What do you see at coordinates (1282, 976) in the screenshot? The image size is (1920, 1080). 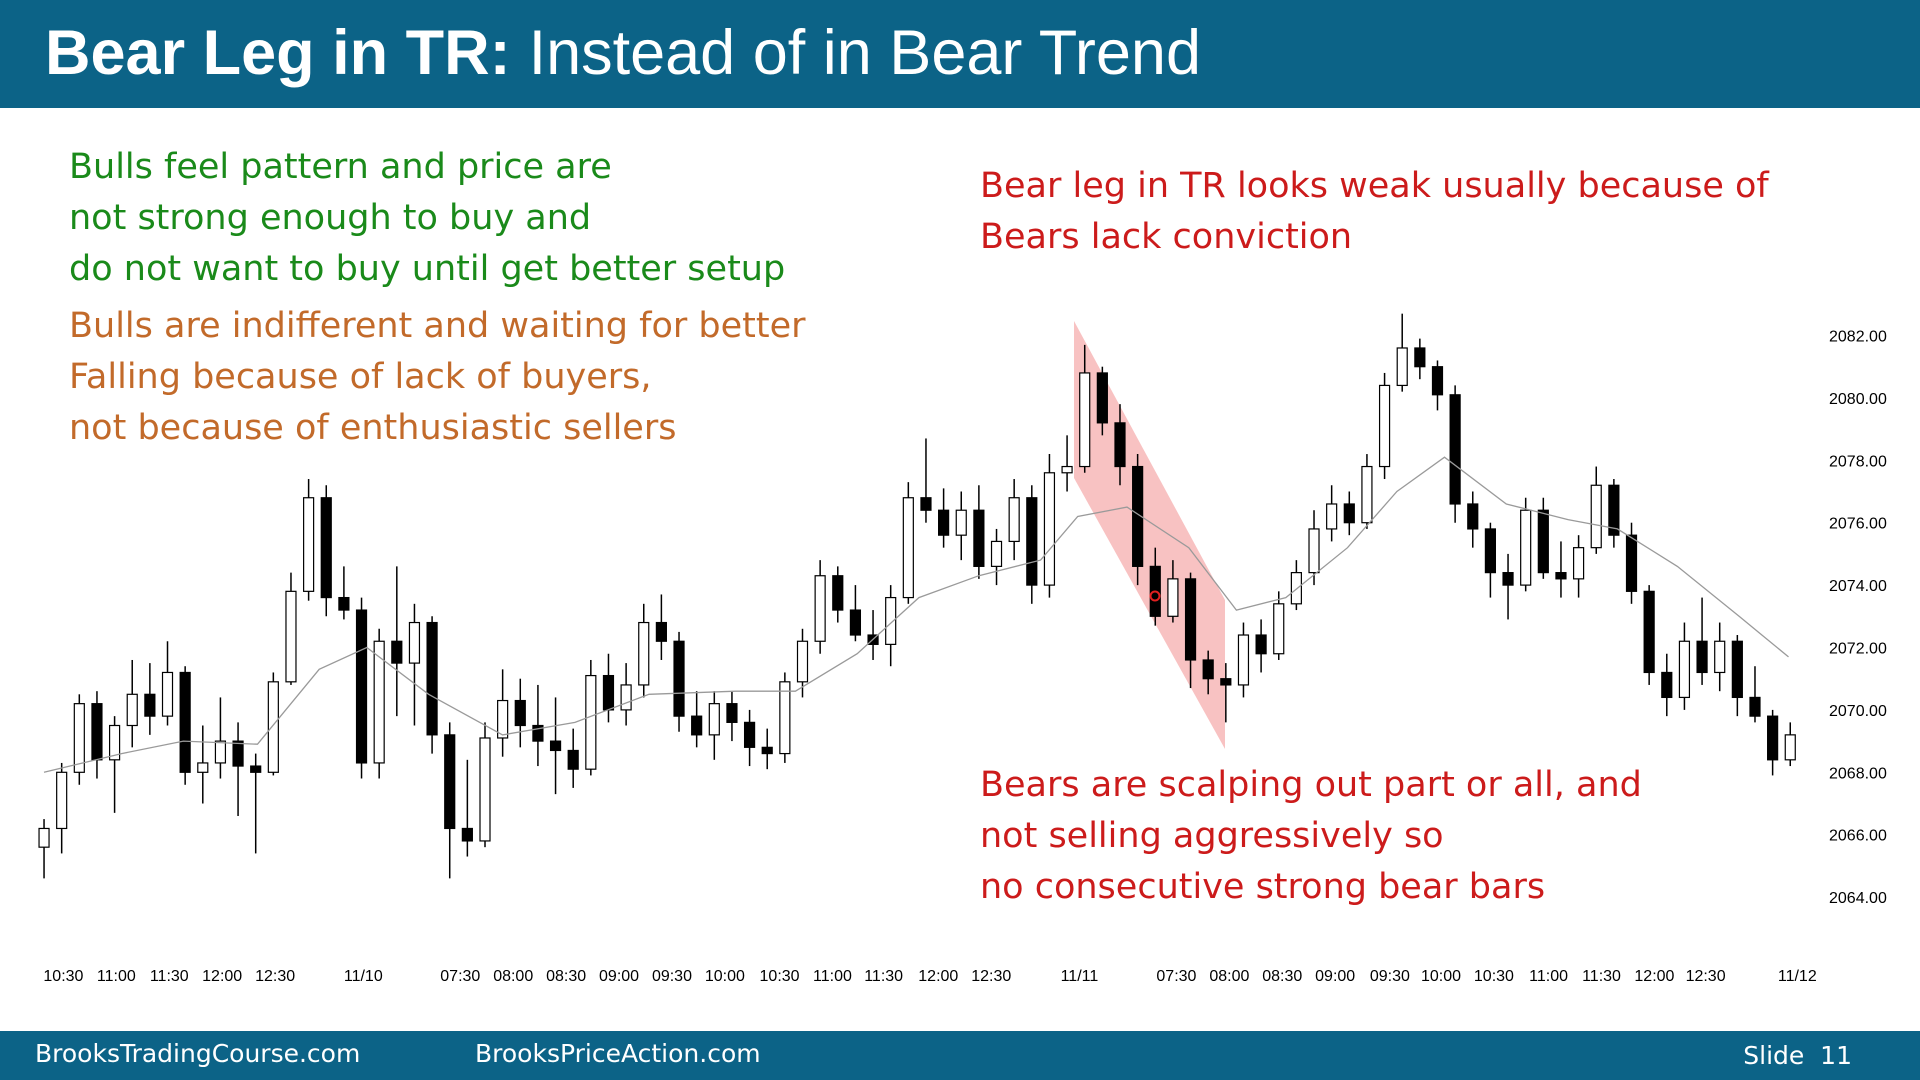 I see `x-tick-label: 08:30` at bounding box center [1282, 976].